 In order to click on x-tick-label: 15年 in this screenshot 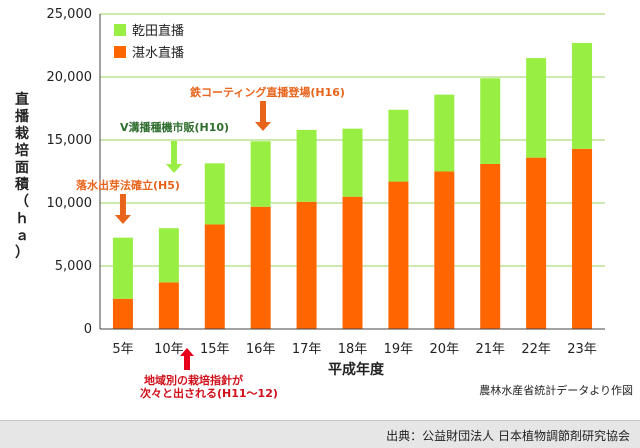, I will do `click(215, 349)`.